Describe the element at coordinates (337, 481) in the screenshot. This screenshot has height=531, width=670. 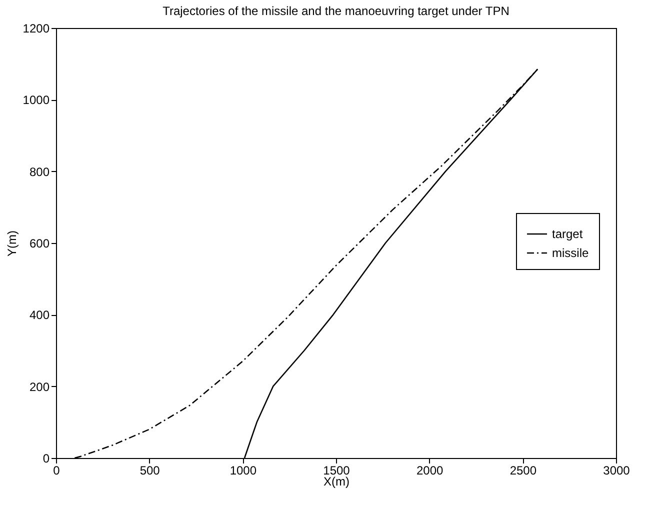
I see `x-axis-title: X(m)` at that location.